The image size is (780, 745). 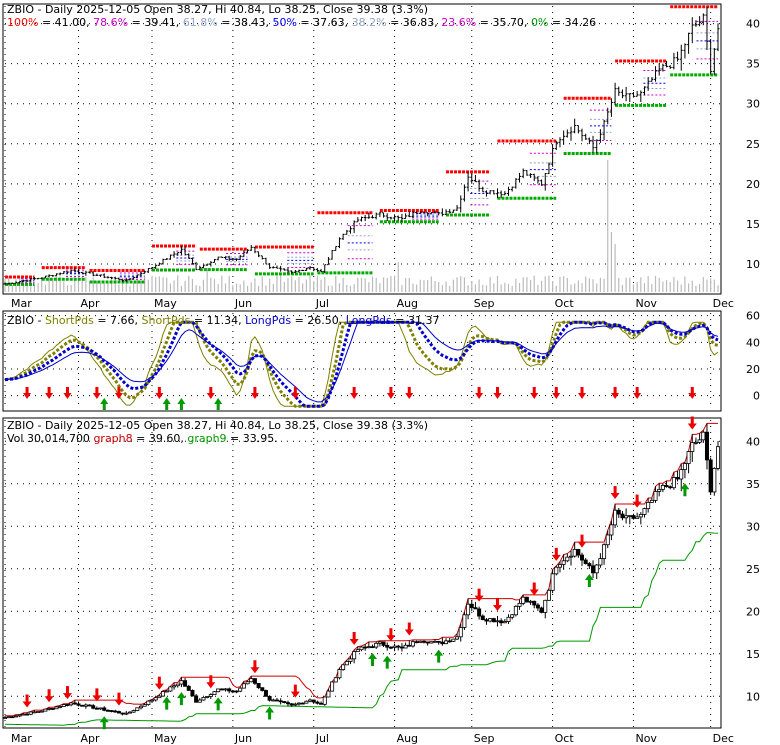 What do you see at coordinates (369, 22) in the screenshot?
I see `fib-level-label: 38.2%` at bounding box center [369, 22].